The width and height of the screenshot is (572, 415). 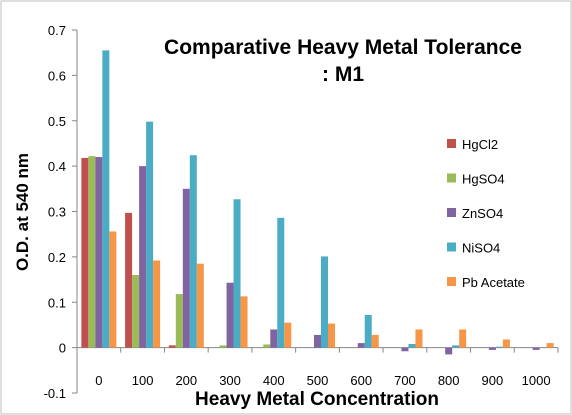 What do you see at coordinates (22, 212) in the screenshot?
I see `y-axis-title: O.D. at 540 nm` at bounding box center [22, 212].